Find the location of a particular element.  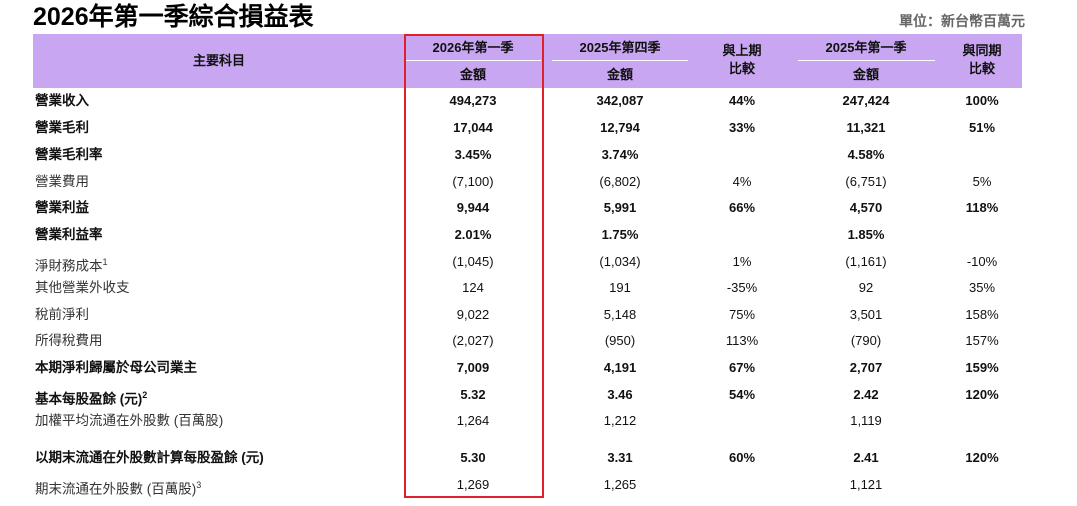

cell: 2.42 is located at coordinates (866, 394).